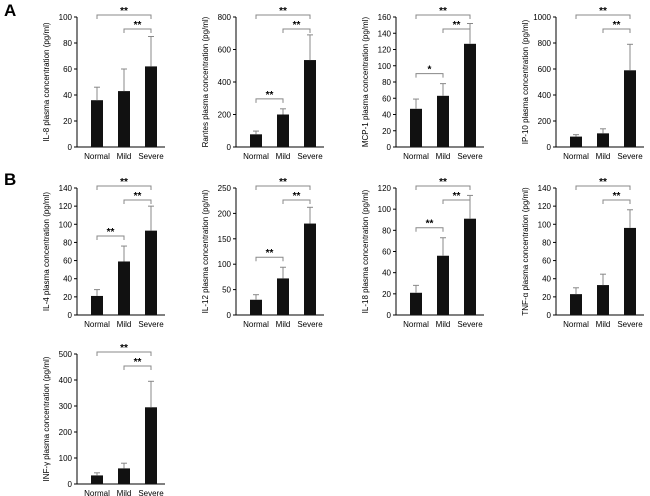 This screenshot has width=650, height=496. Describe the element at coordinates (66, 188) in the screenshot. I see `y-tick-label: 140` at that location.